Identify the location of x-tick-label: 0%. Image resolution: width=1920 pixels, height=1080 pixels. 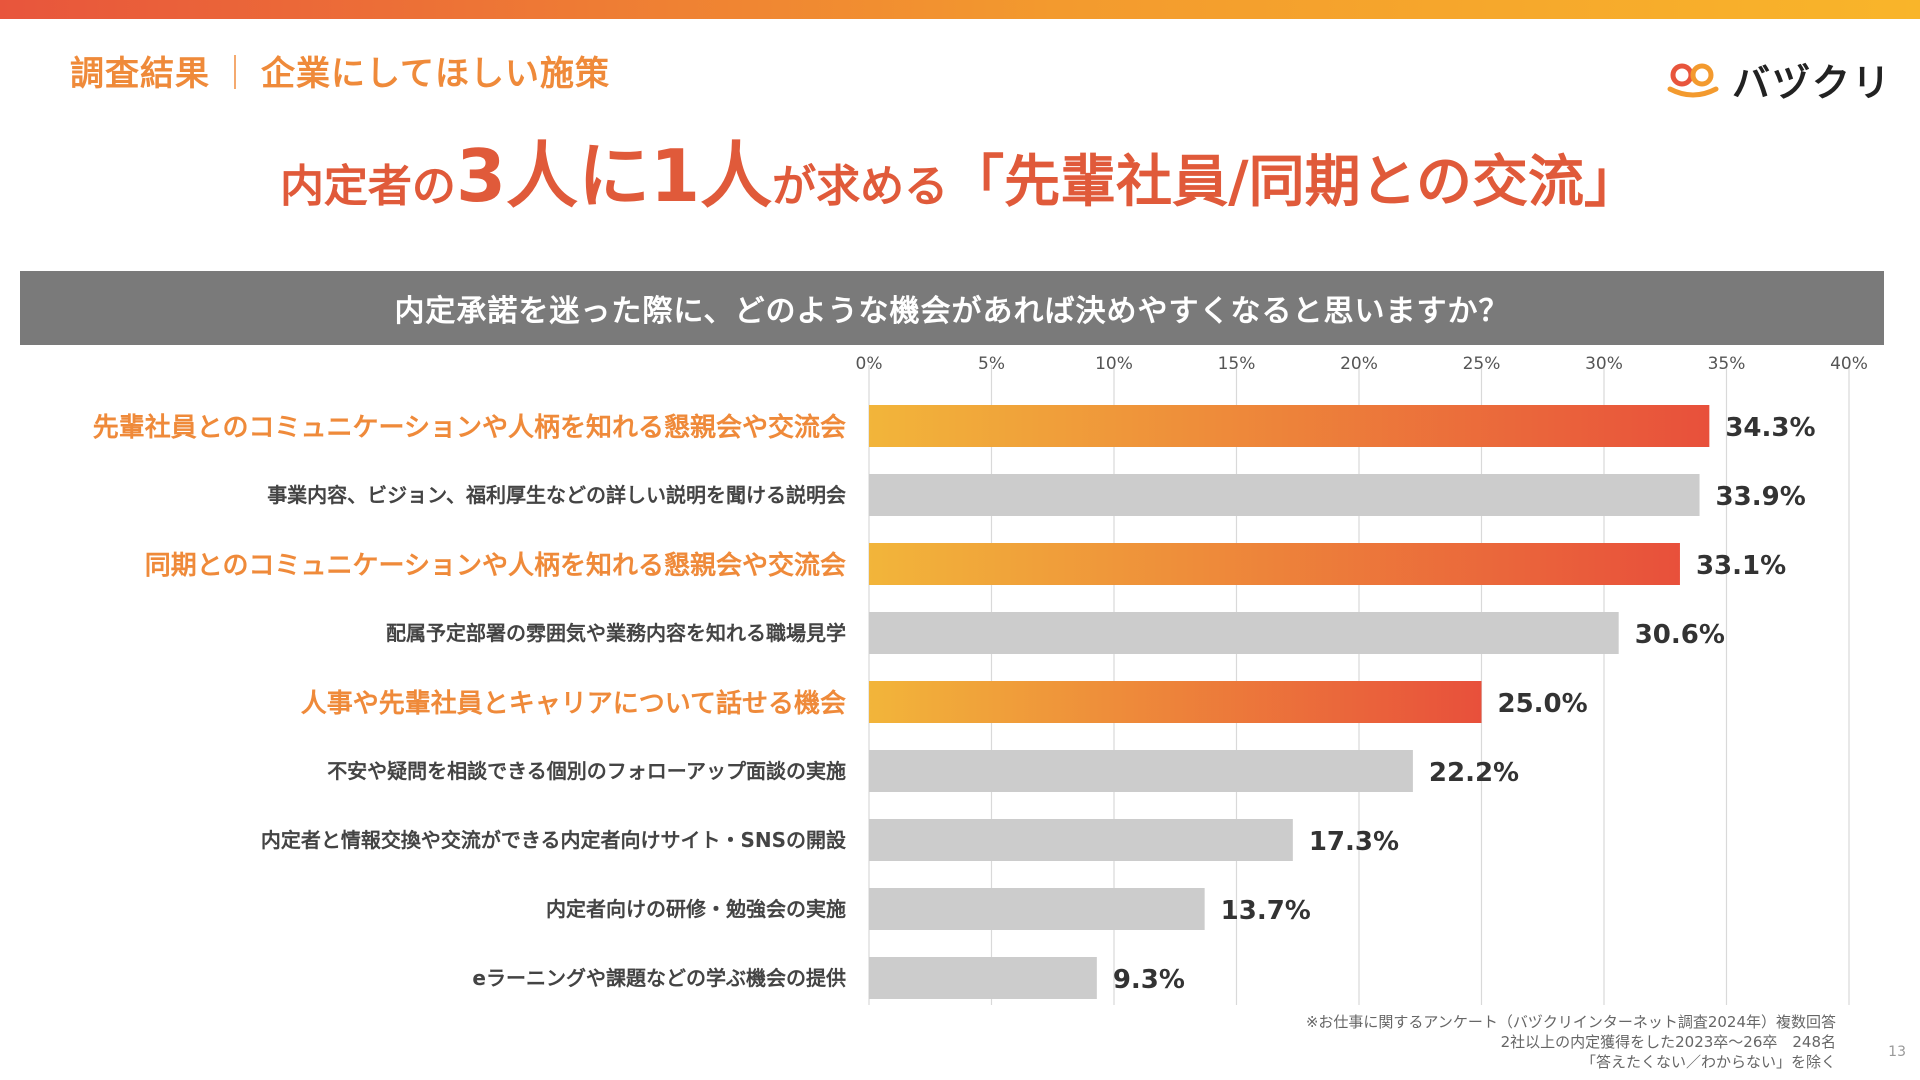
(869, 364).